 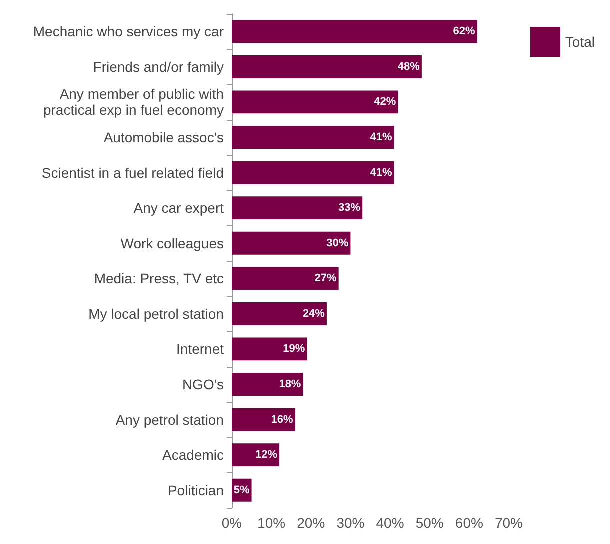 What do you see at coordinates (196, 490) in the screenshot?
I see `y-tick-label: Politician` at bounding box center [196, 490].